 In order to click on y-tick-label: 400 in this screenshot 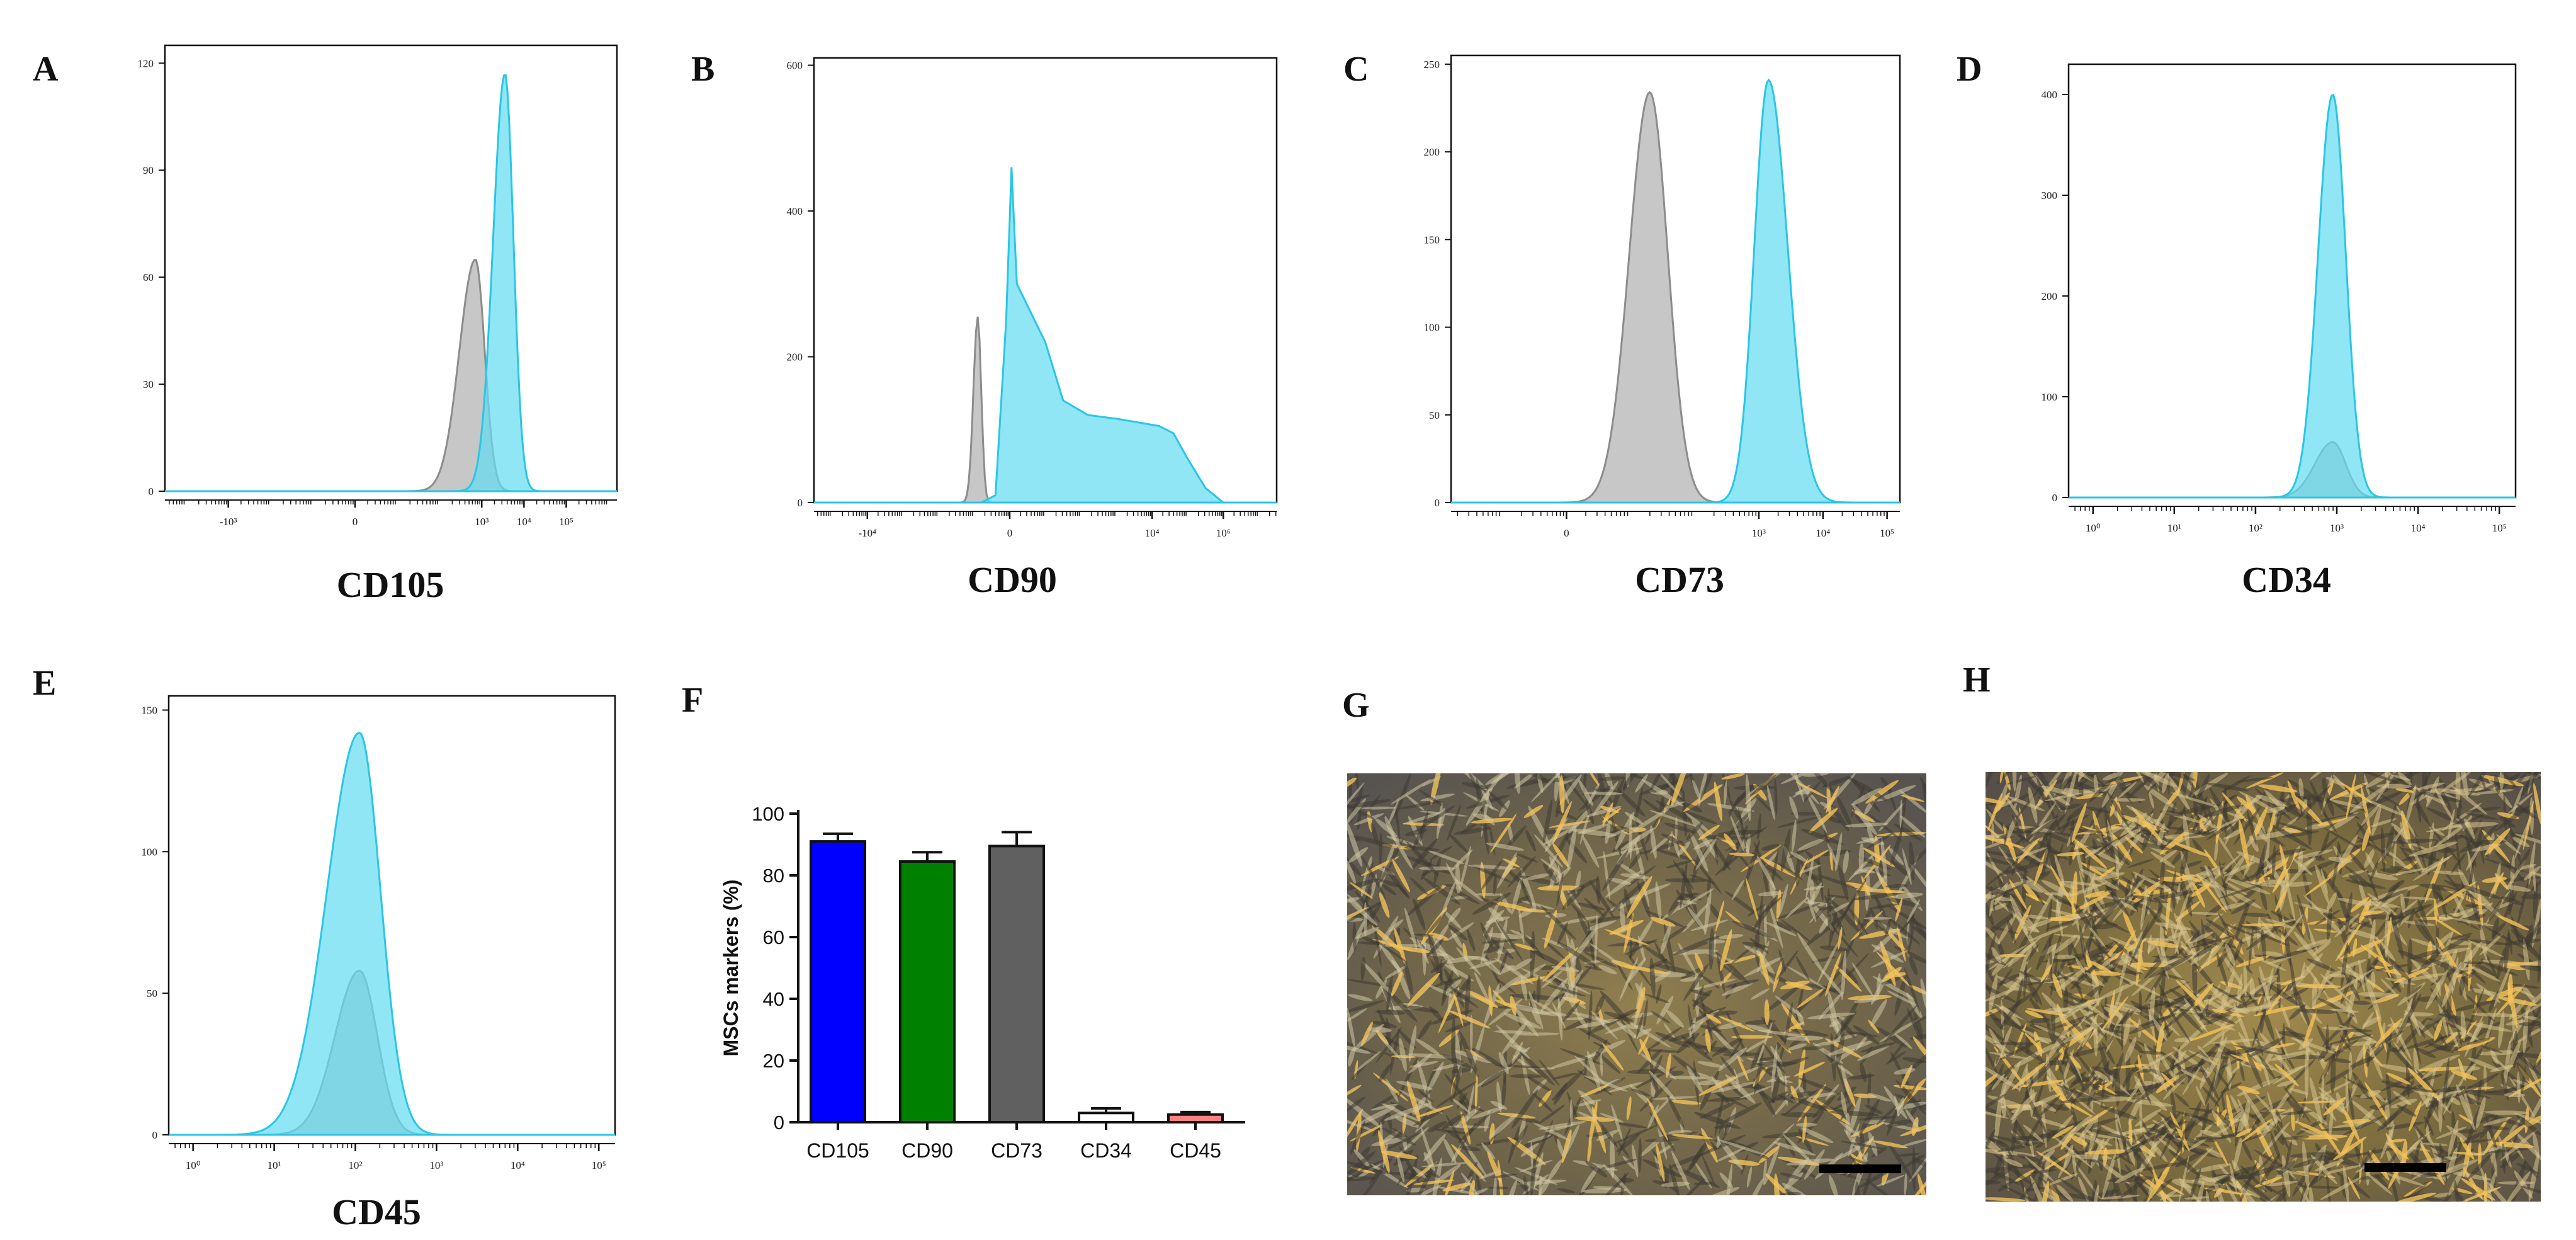, I will do `click(2050, 95)`.